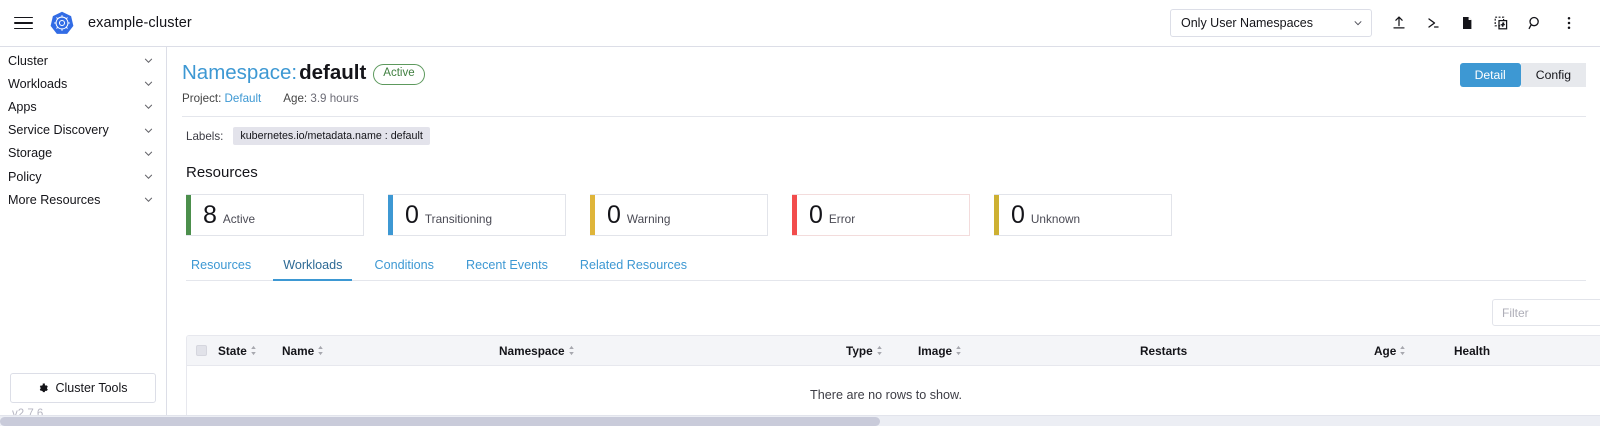 This screenshot has width=1600, height=426. I want to click on project-link: Default, so click(243, 98).